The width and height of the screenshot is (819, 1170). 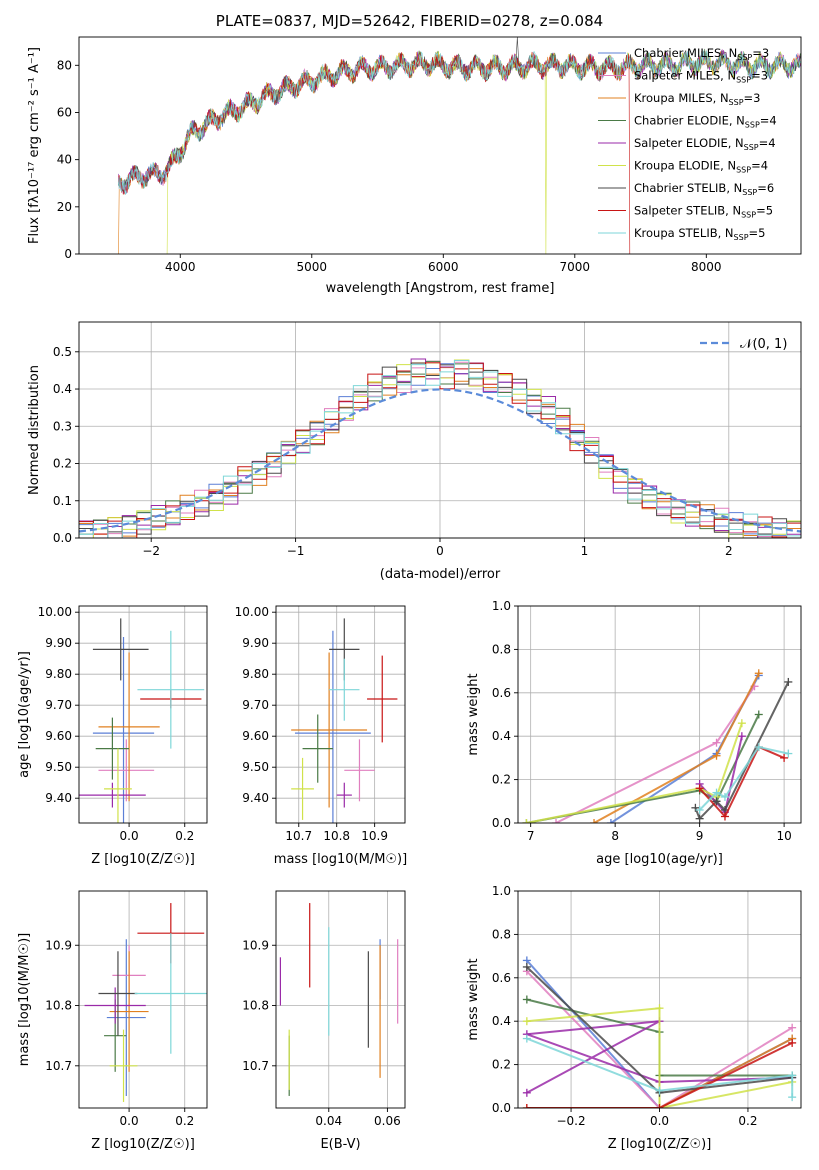 What do you see at coordinates (729, 551) in the screenshot?
I see `tick-label-x: 2` at bounding box center [729, 551].